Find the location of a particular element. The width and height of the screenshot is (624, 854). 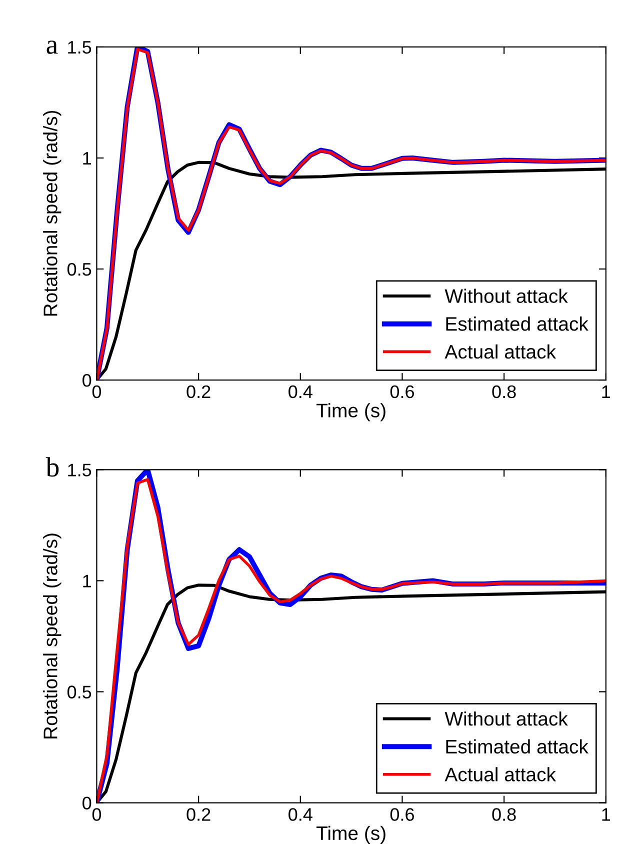

chart-title: b is located at coordinates (52, 467).